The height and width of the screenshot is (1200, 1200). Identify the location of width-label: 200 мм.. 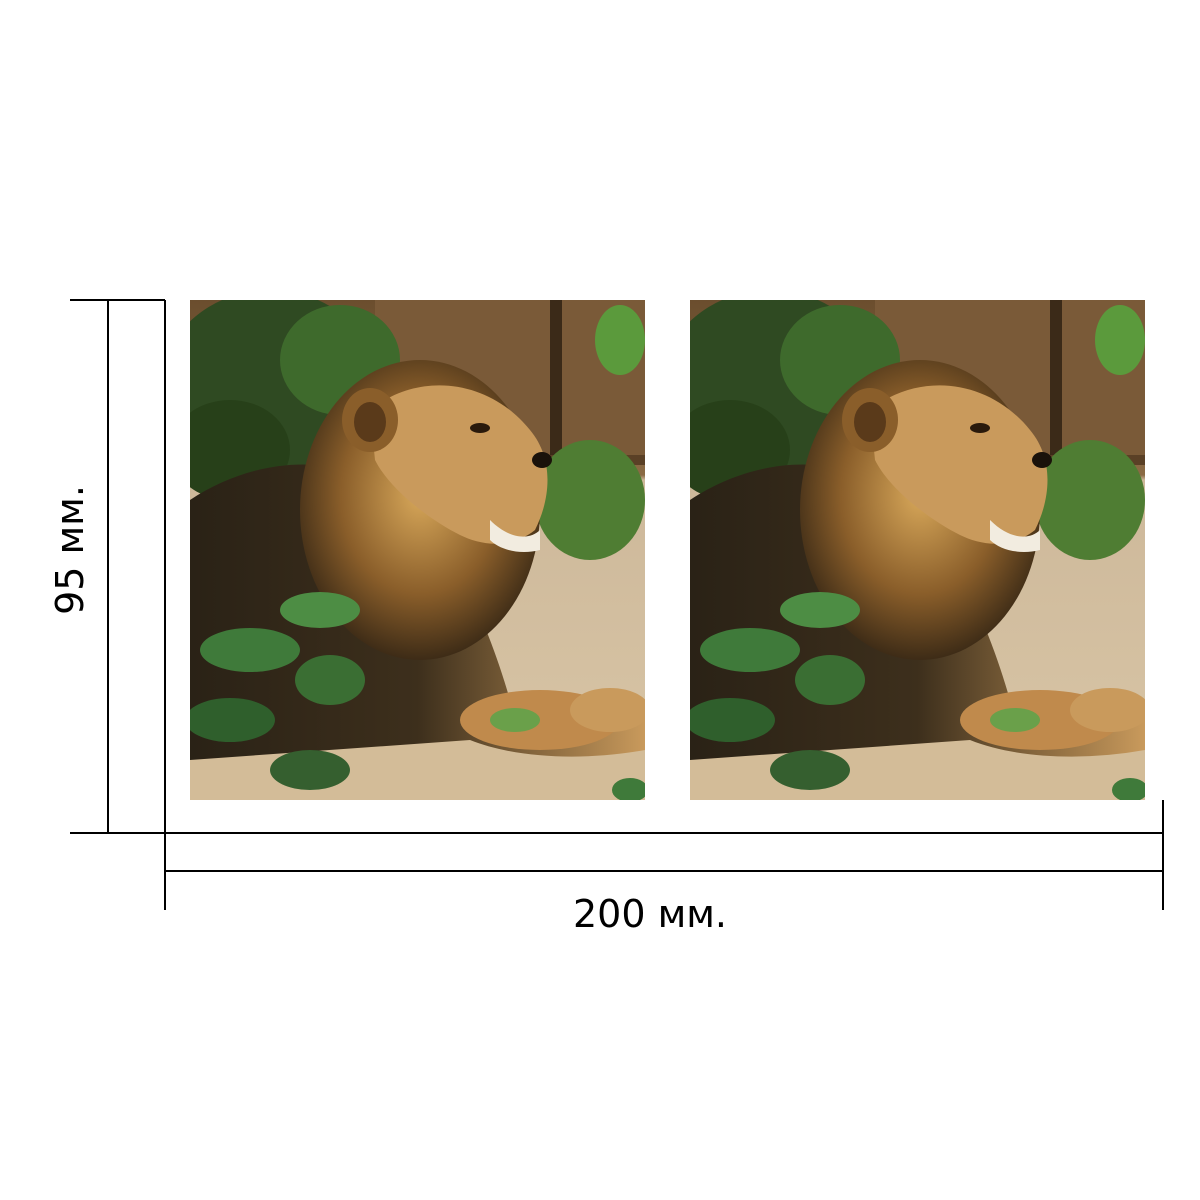
(650, 914).